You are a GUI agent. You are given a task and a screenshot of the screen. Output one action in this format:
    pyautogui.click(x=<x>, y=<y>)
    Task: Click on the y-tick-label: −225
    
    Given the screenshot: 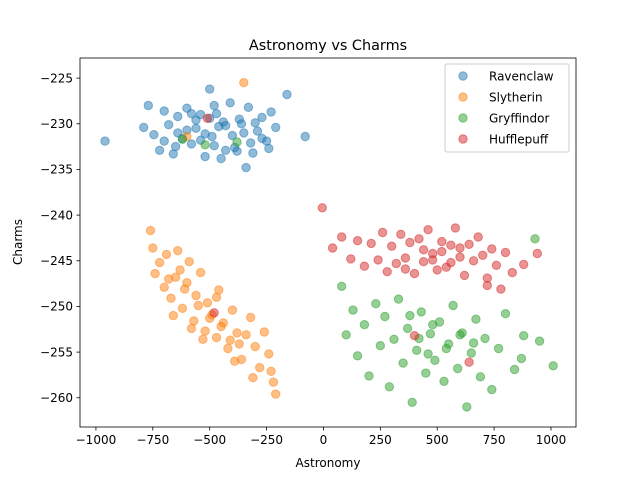 What is the action you would take?
    pyautogui.click(x=56, y=78)
    